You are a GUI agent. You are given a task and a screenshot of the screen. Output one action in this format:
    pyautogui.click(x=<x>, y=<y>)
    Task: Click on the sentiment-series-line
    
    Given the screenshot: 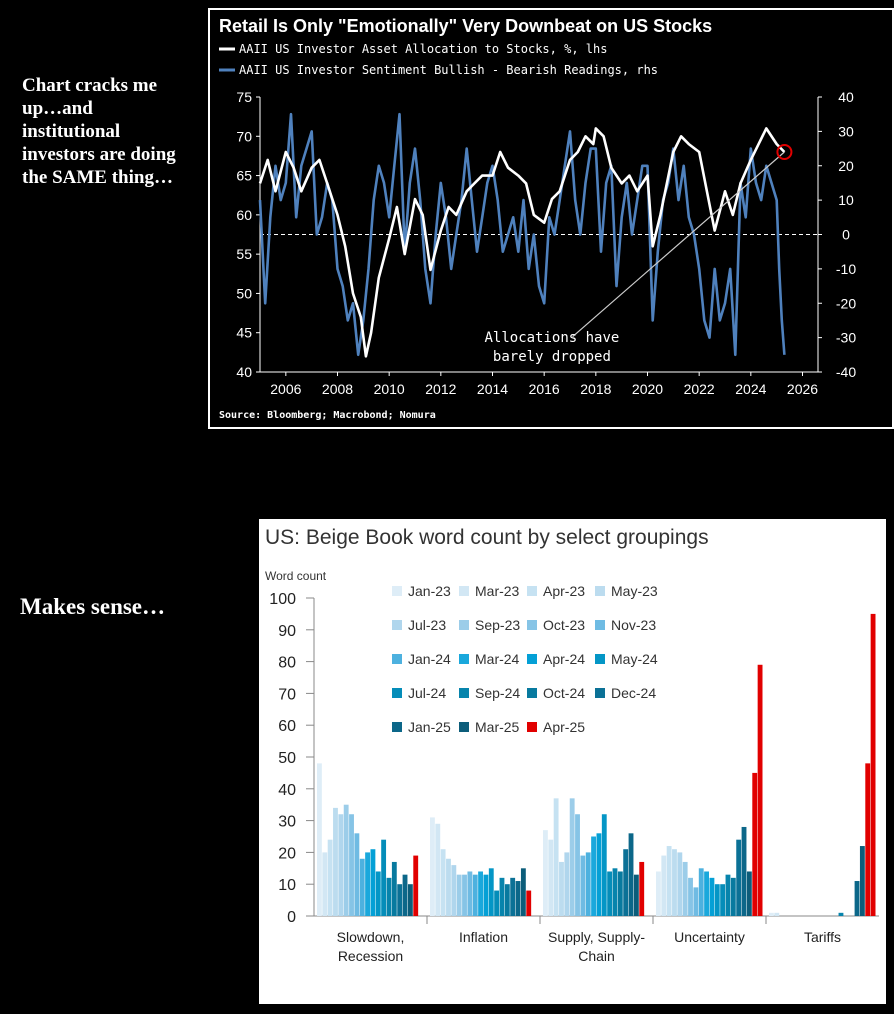 What is the action you would take?
    pyautogui.click(x=522, y=234)
    